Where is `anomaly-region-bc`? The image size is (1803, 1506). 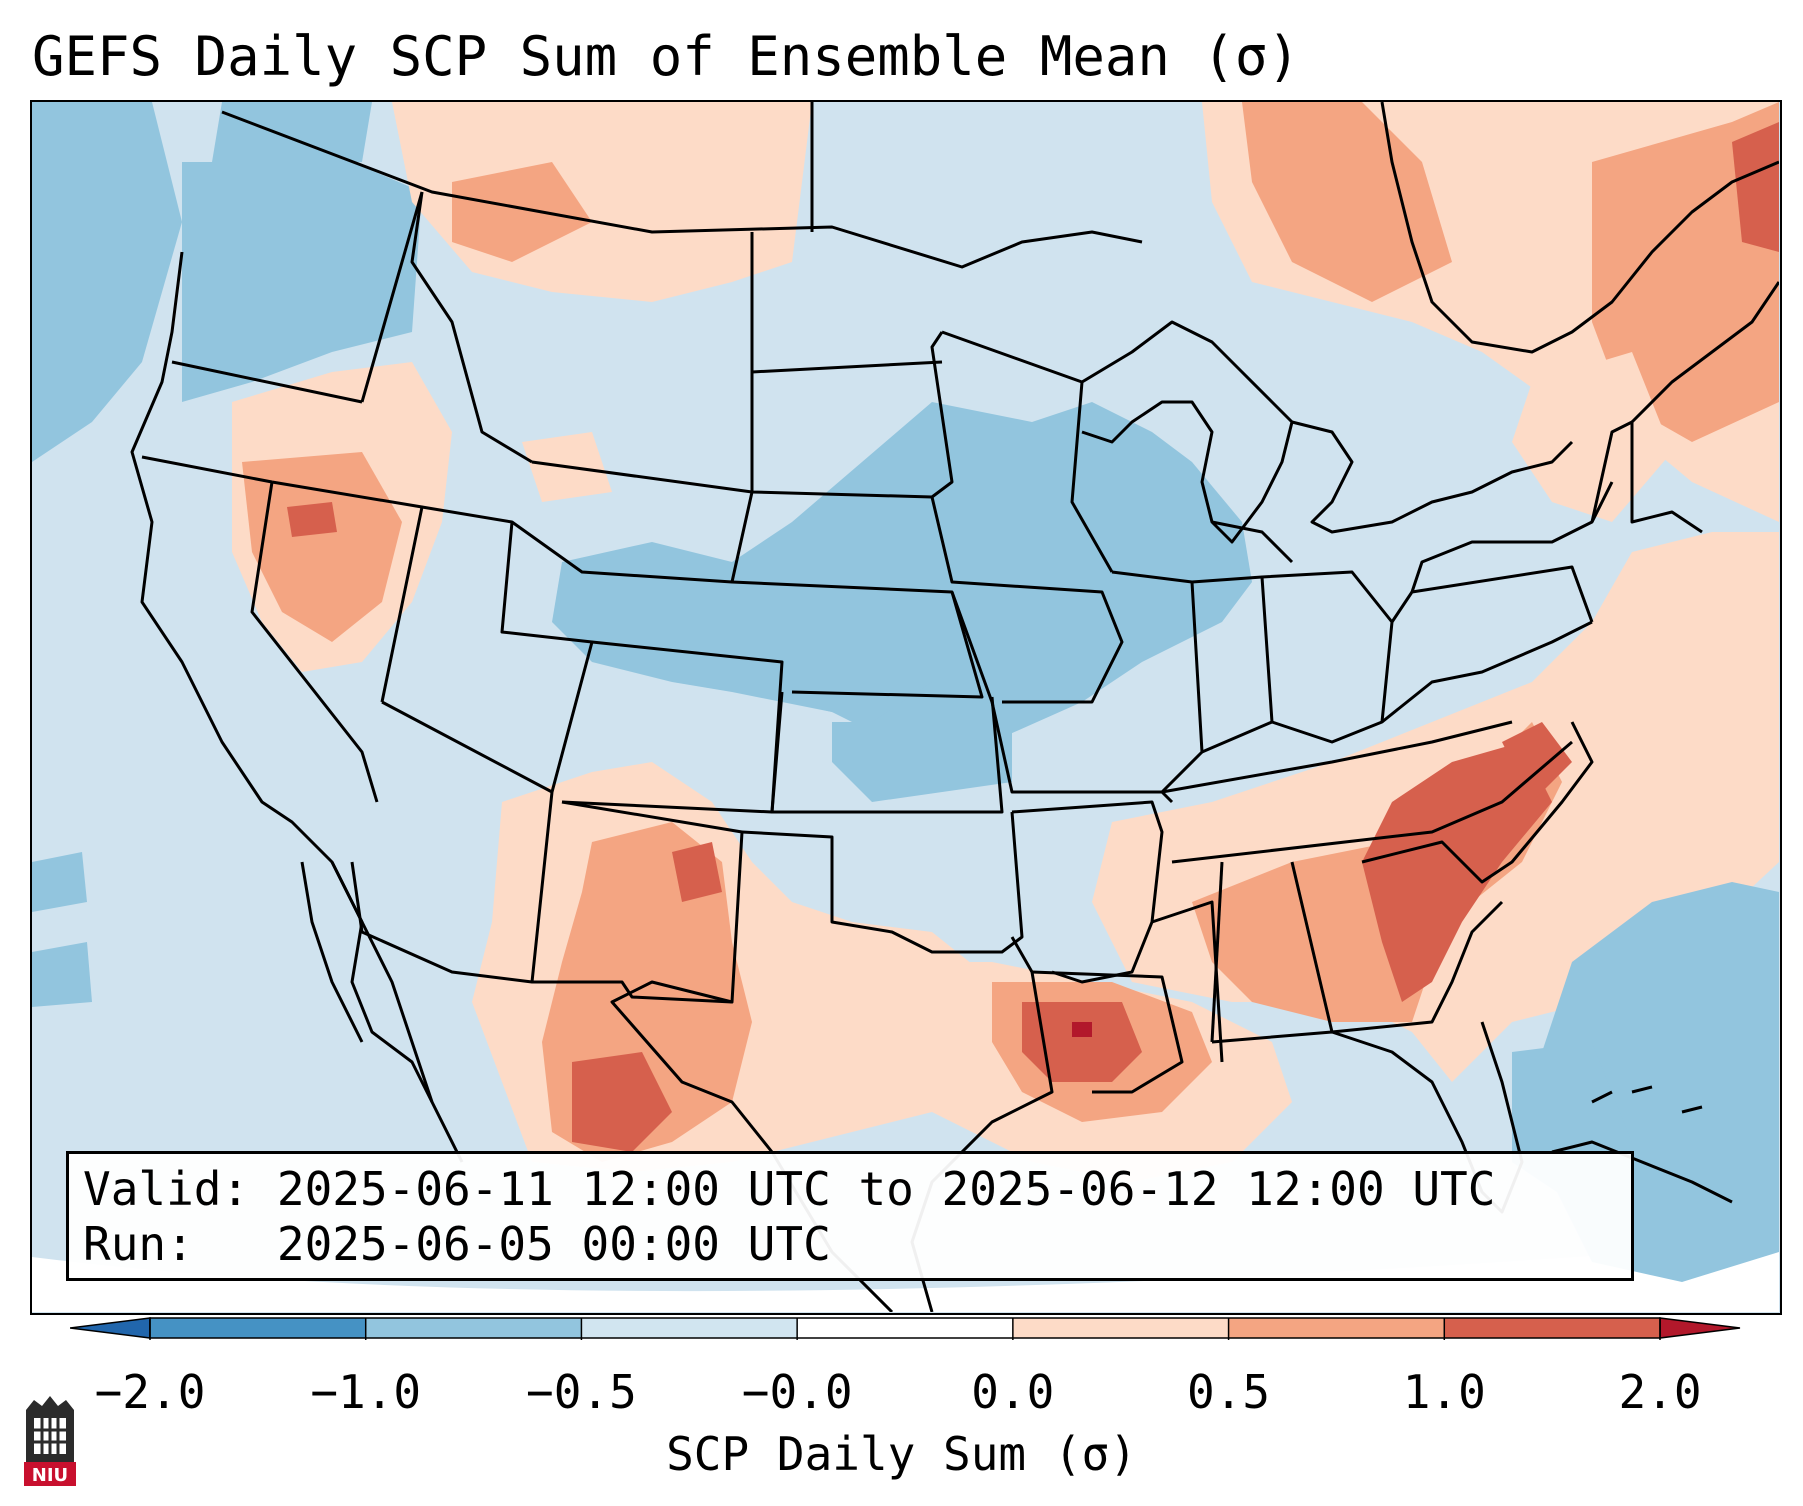 anomaly-region-bc is located at coordinates (292, 132).